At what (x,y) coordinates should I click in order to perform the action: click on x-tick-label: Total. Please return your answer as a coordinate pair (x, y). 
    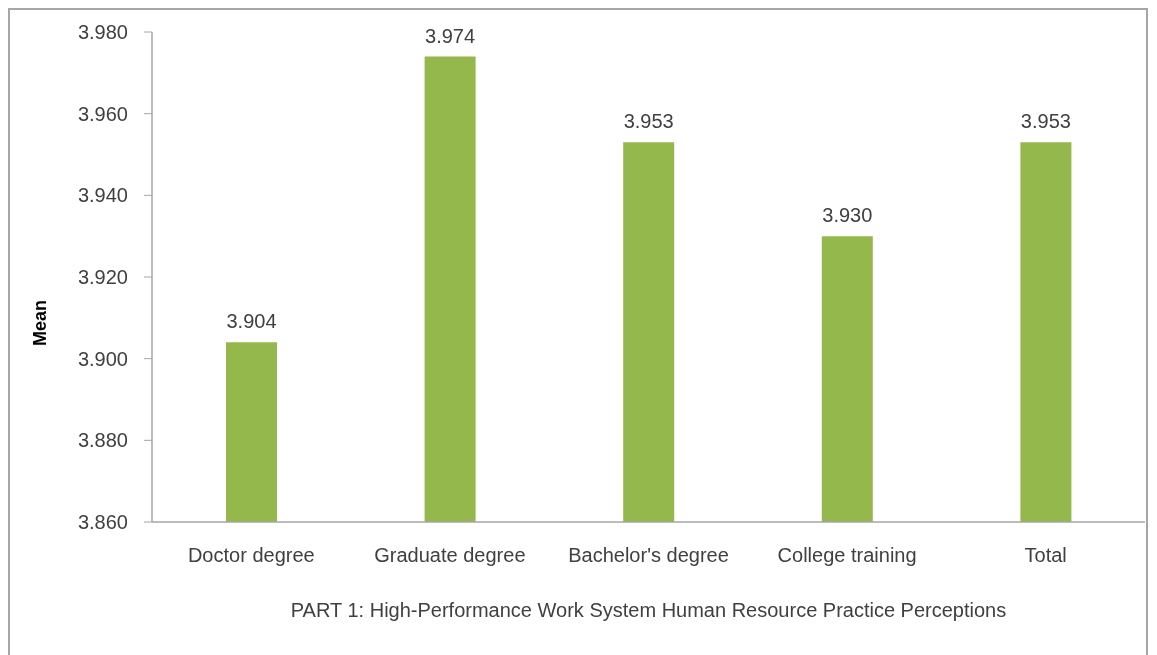
    Looking at the image, I should click on (1045, 555).